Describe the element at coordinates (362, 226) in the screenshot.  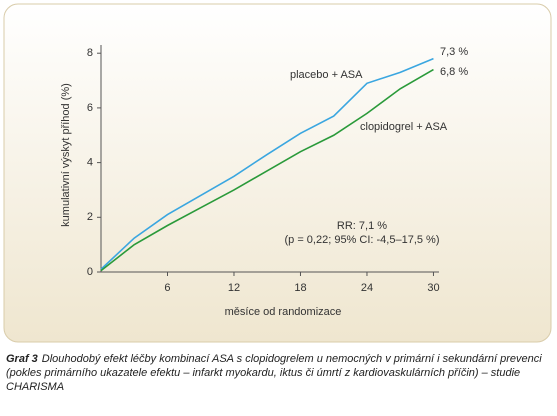
I see `annotation: RR: 7,1 %` at that location.